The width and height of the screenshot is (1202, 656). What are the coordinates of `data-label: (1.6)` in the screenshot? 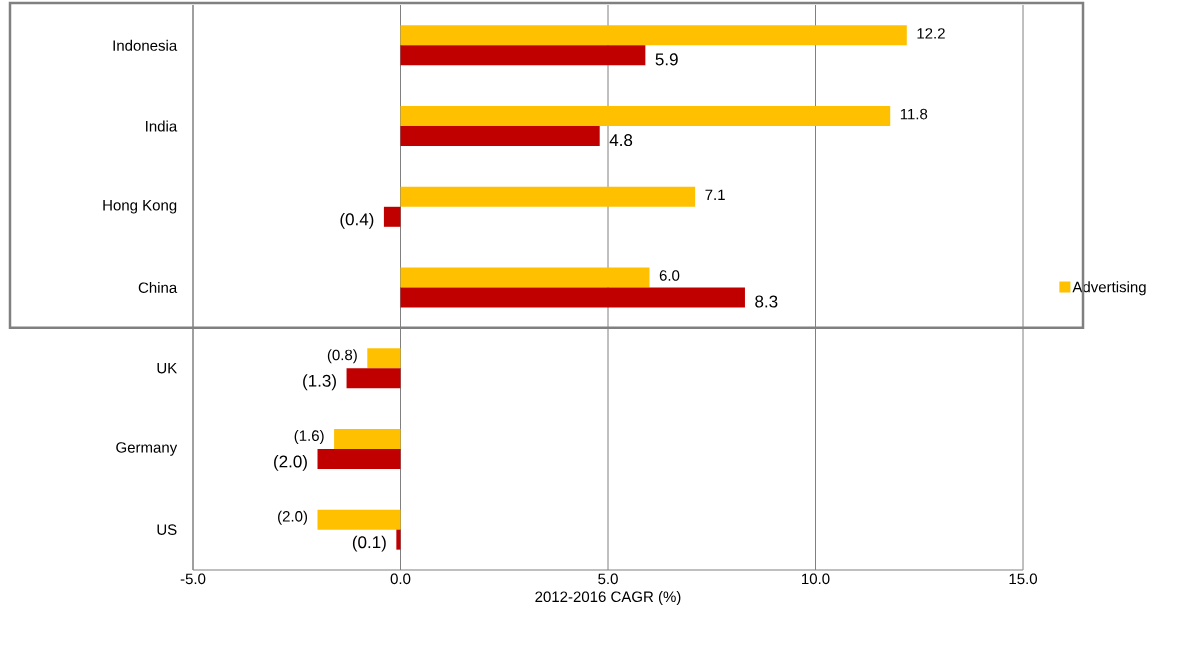 It's located at (309, 436).